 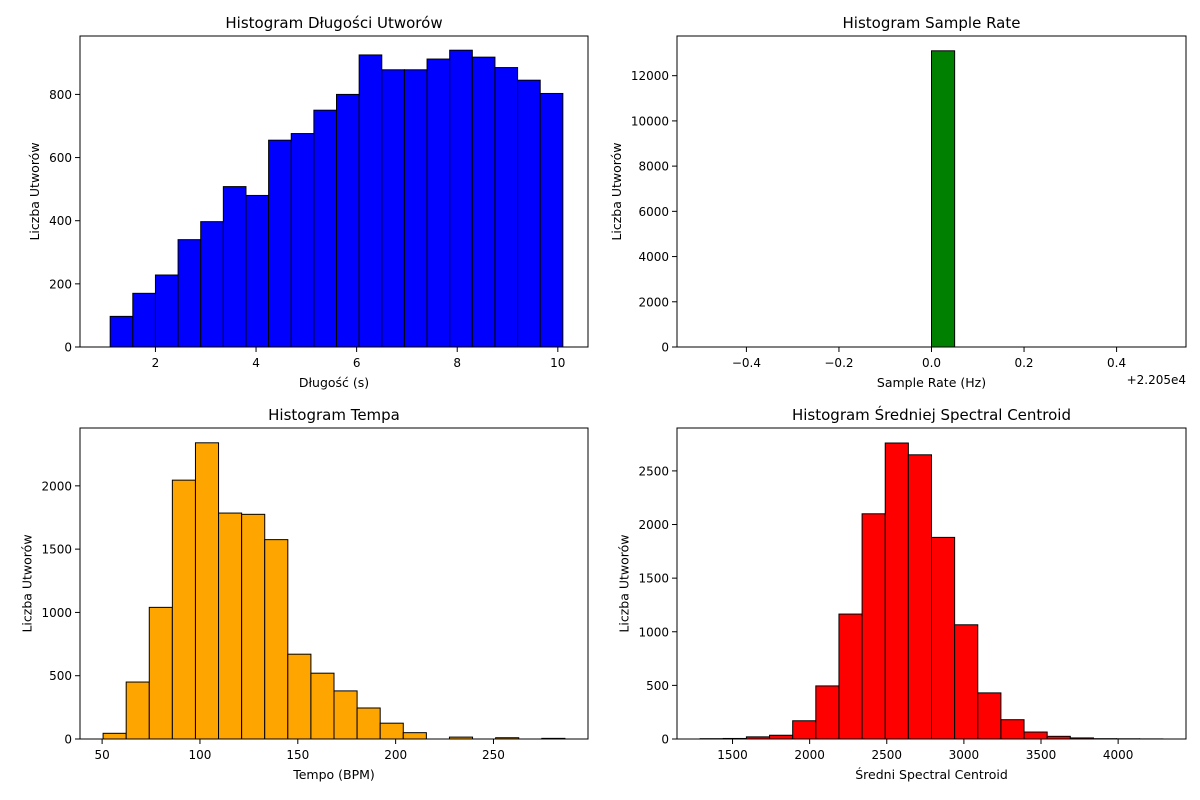 What do you see at coordinates (932, 23) in the screenshot?
I see `chart-title: Histogram Sample Rate` at bounding box center [932, 23].